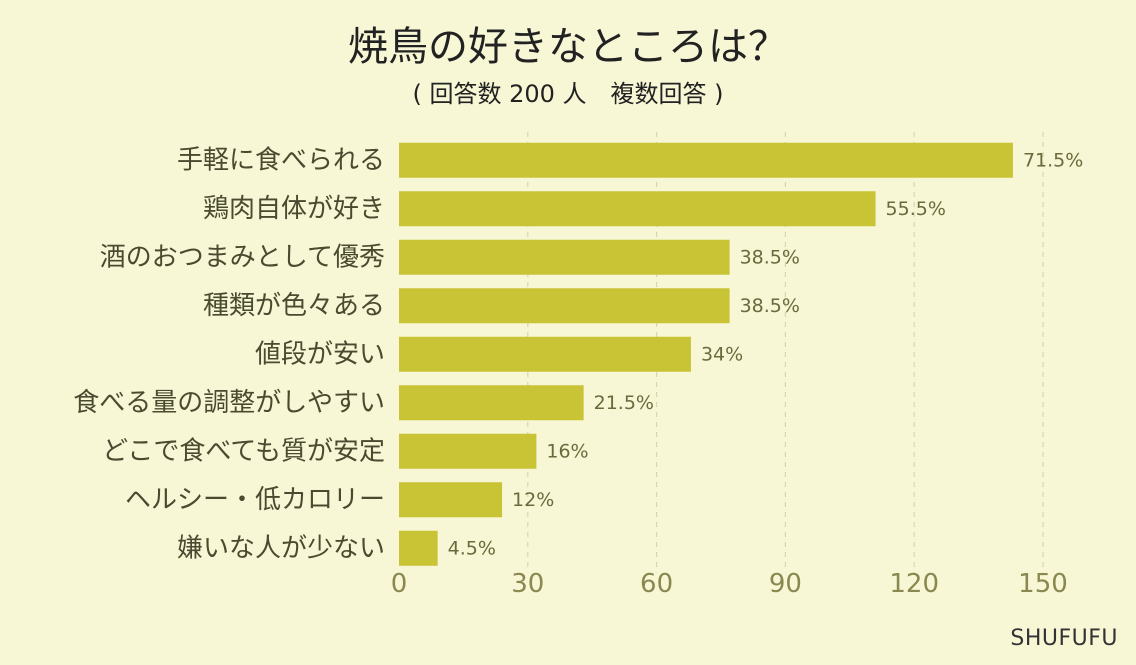 This screenshot has height=665, width=1136. What do you see at coordinates (624, 403) in the screenshot?
I see `value-label: 21.5%` at bounding box center [624, 403].